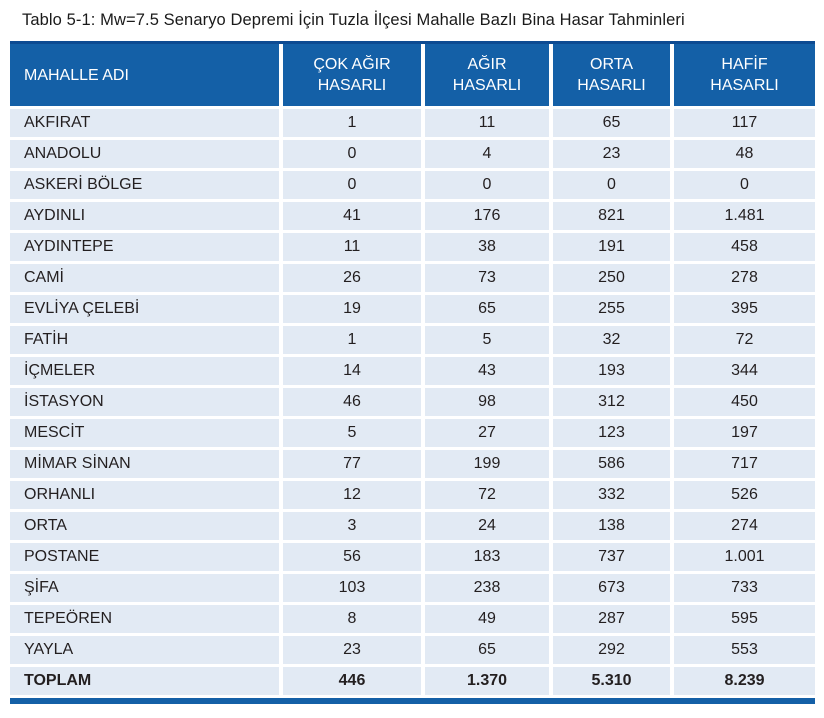 The height and width of the screenshot is (718, 824). I want to click on value-cell: 717, so click(744, 464).